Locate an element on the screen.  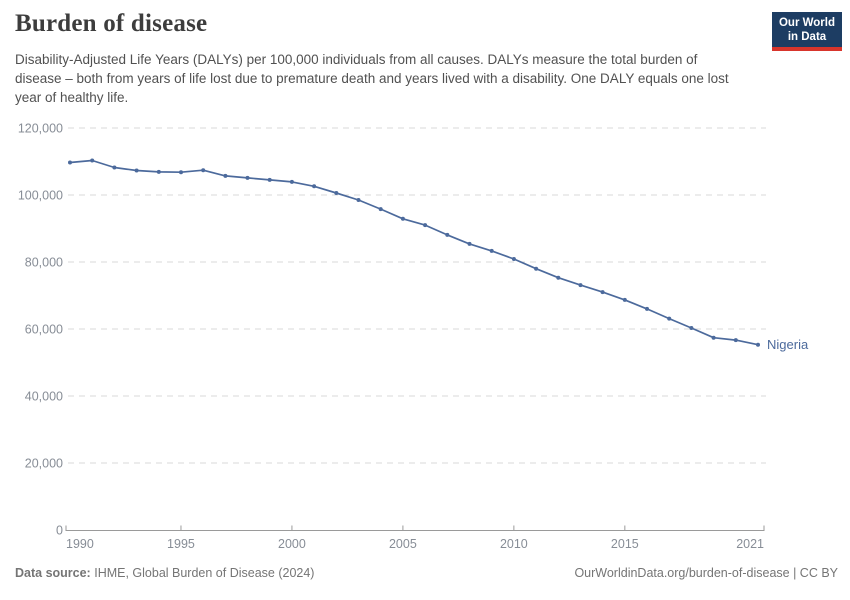
y-tick-label: 120,000 is located at coordinates (40, 129).